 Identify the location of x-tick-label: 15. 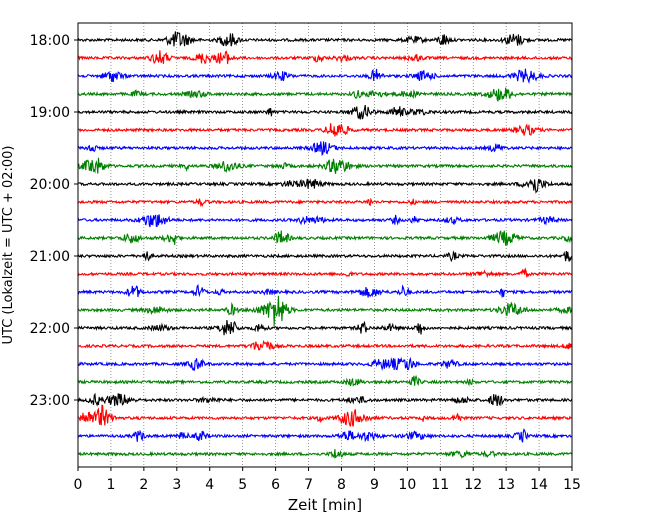
(572, 485).